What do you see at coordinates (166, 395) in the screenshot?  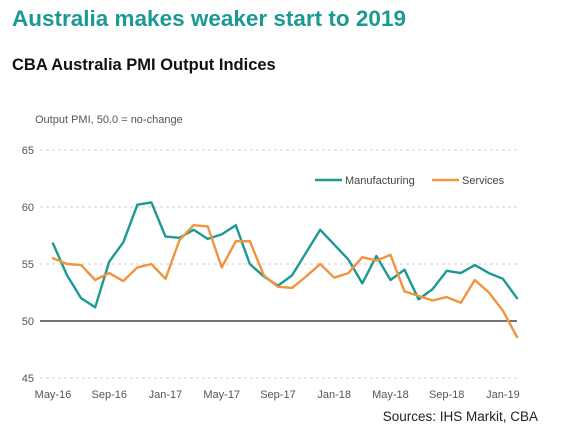 I see `x-tick-label: Jan-17` at bounding box center [166, 395].